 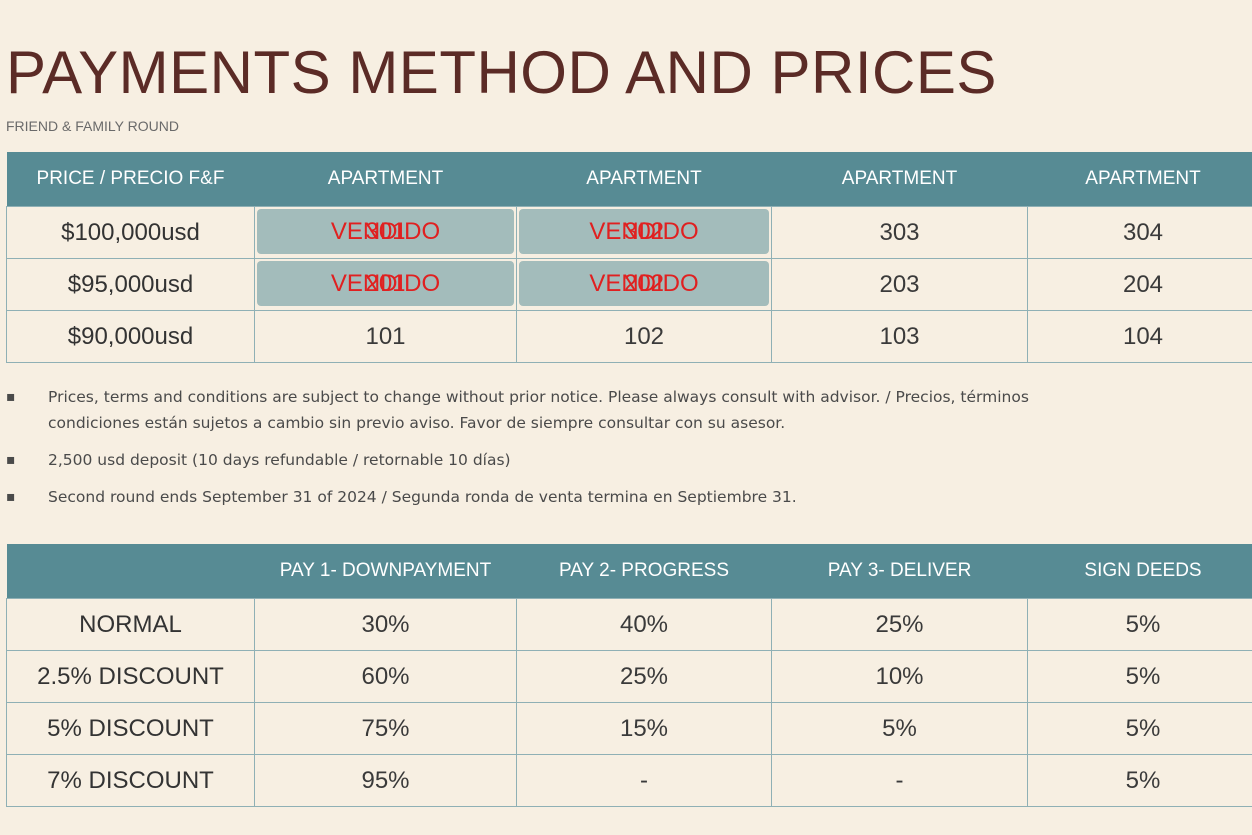 I want to click on pay3-value: 25%, so click(x=899, y=624).